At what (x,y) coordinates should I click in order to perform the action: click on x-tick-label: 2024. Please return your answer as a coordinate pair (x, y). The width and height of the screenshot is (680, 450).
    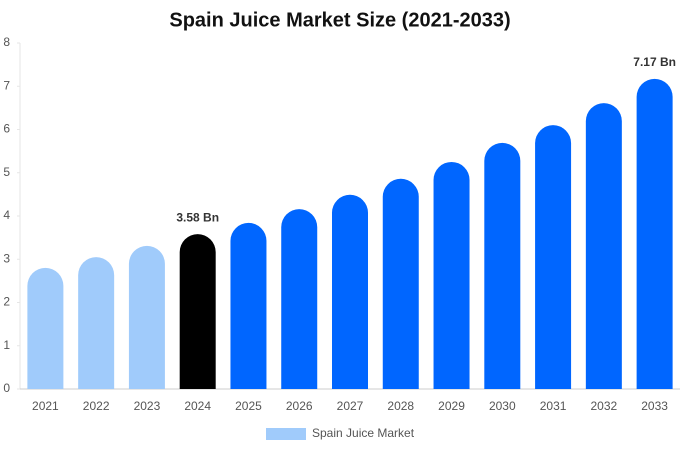
    Looking at the image, I should click on (197, 406).